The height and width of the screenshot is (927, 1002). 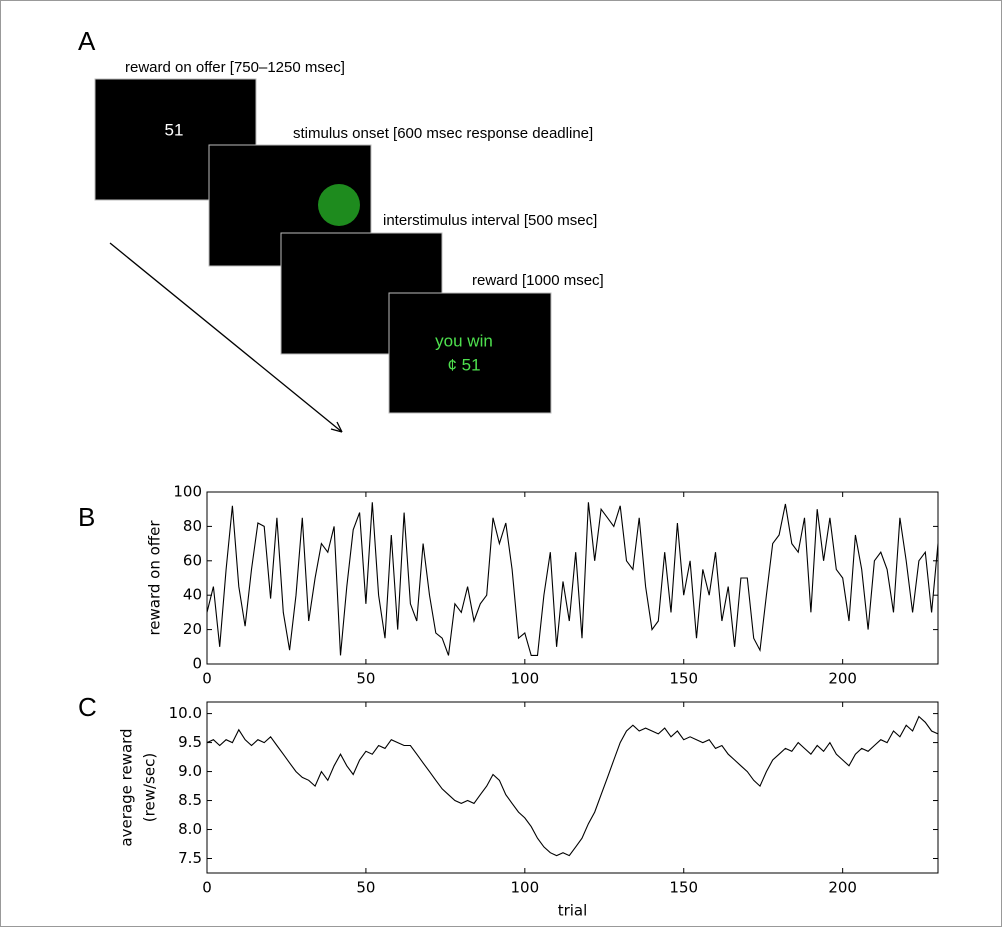 What do you see at coordinates (87, 707) in the screenshot?
I see `panel-label: C` at bounding box center [87, 707].